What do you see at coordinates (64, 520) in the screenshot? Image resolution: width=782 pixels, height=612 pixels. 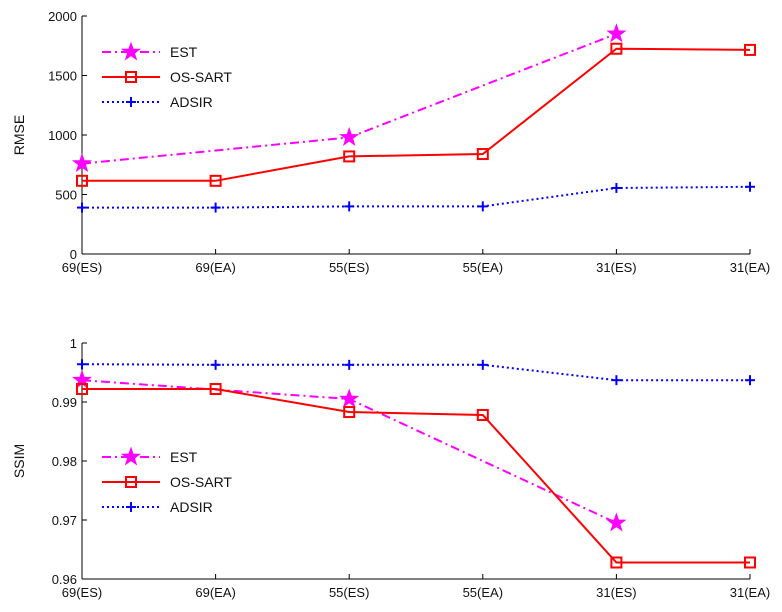 I see `y-tick-label: 0.97` at bounding box center [64, 520].